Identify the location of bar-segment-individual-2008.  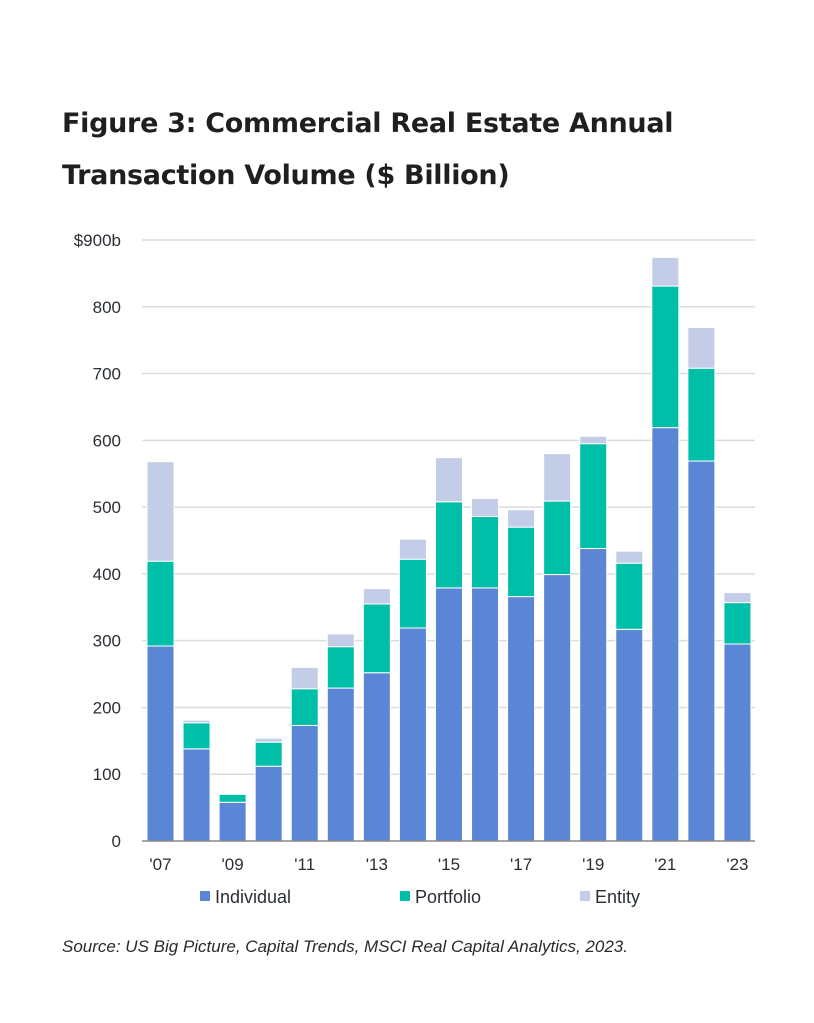
(196, 795).